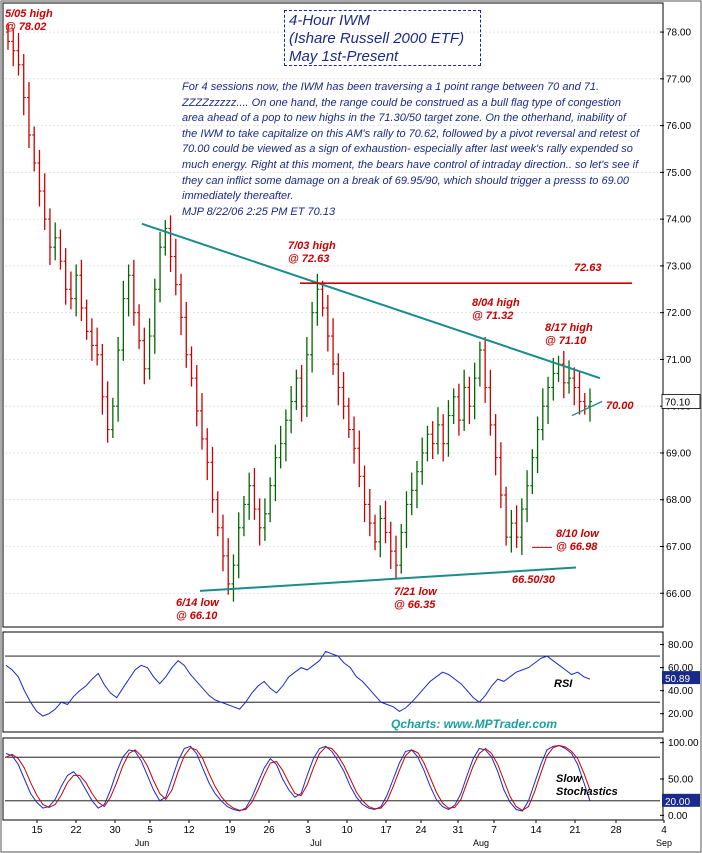  What do you see at coordinates (683, 743) in the screenshot?
I see `stoch-tick-label: 100.00` at bounding box center [683, 743].